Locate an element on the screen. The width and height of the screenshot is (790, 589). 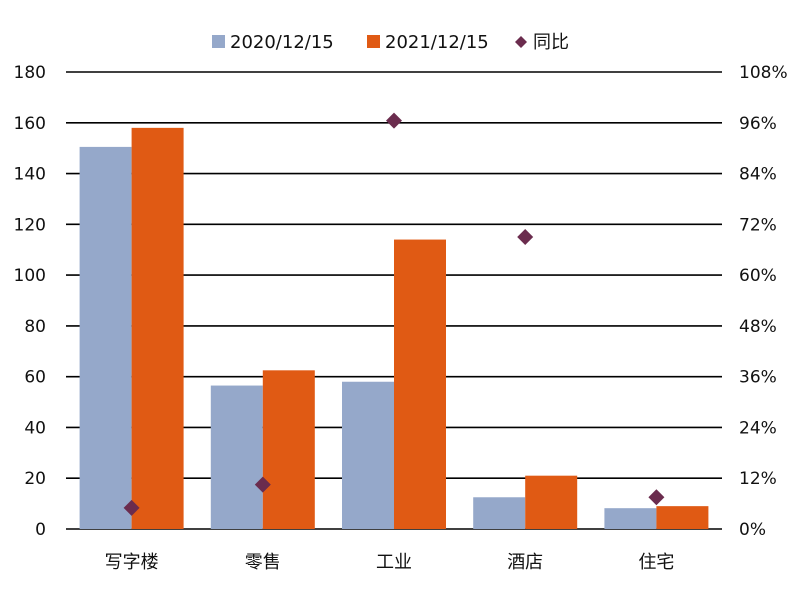
right-tick-label: 72% is located at coordinates (758, 225).